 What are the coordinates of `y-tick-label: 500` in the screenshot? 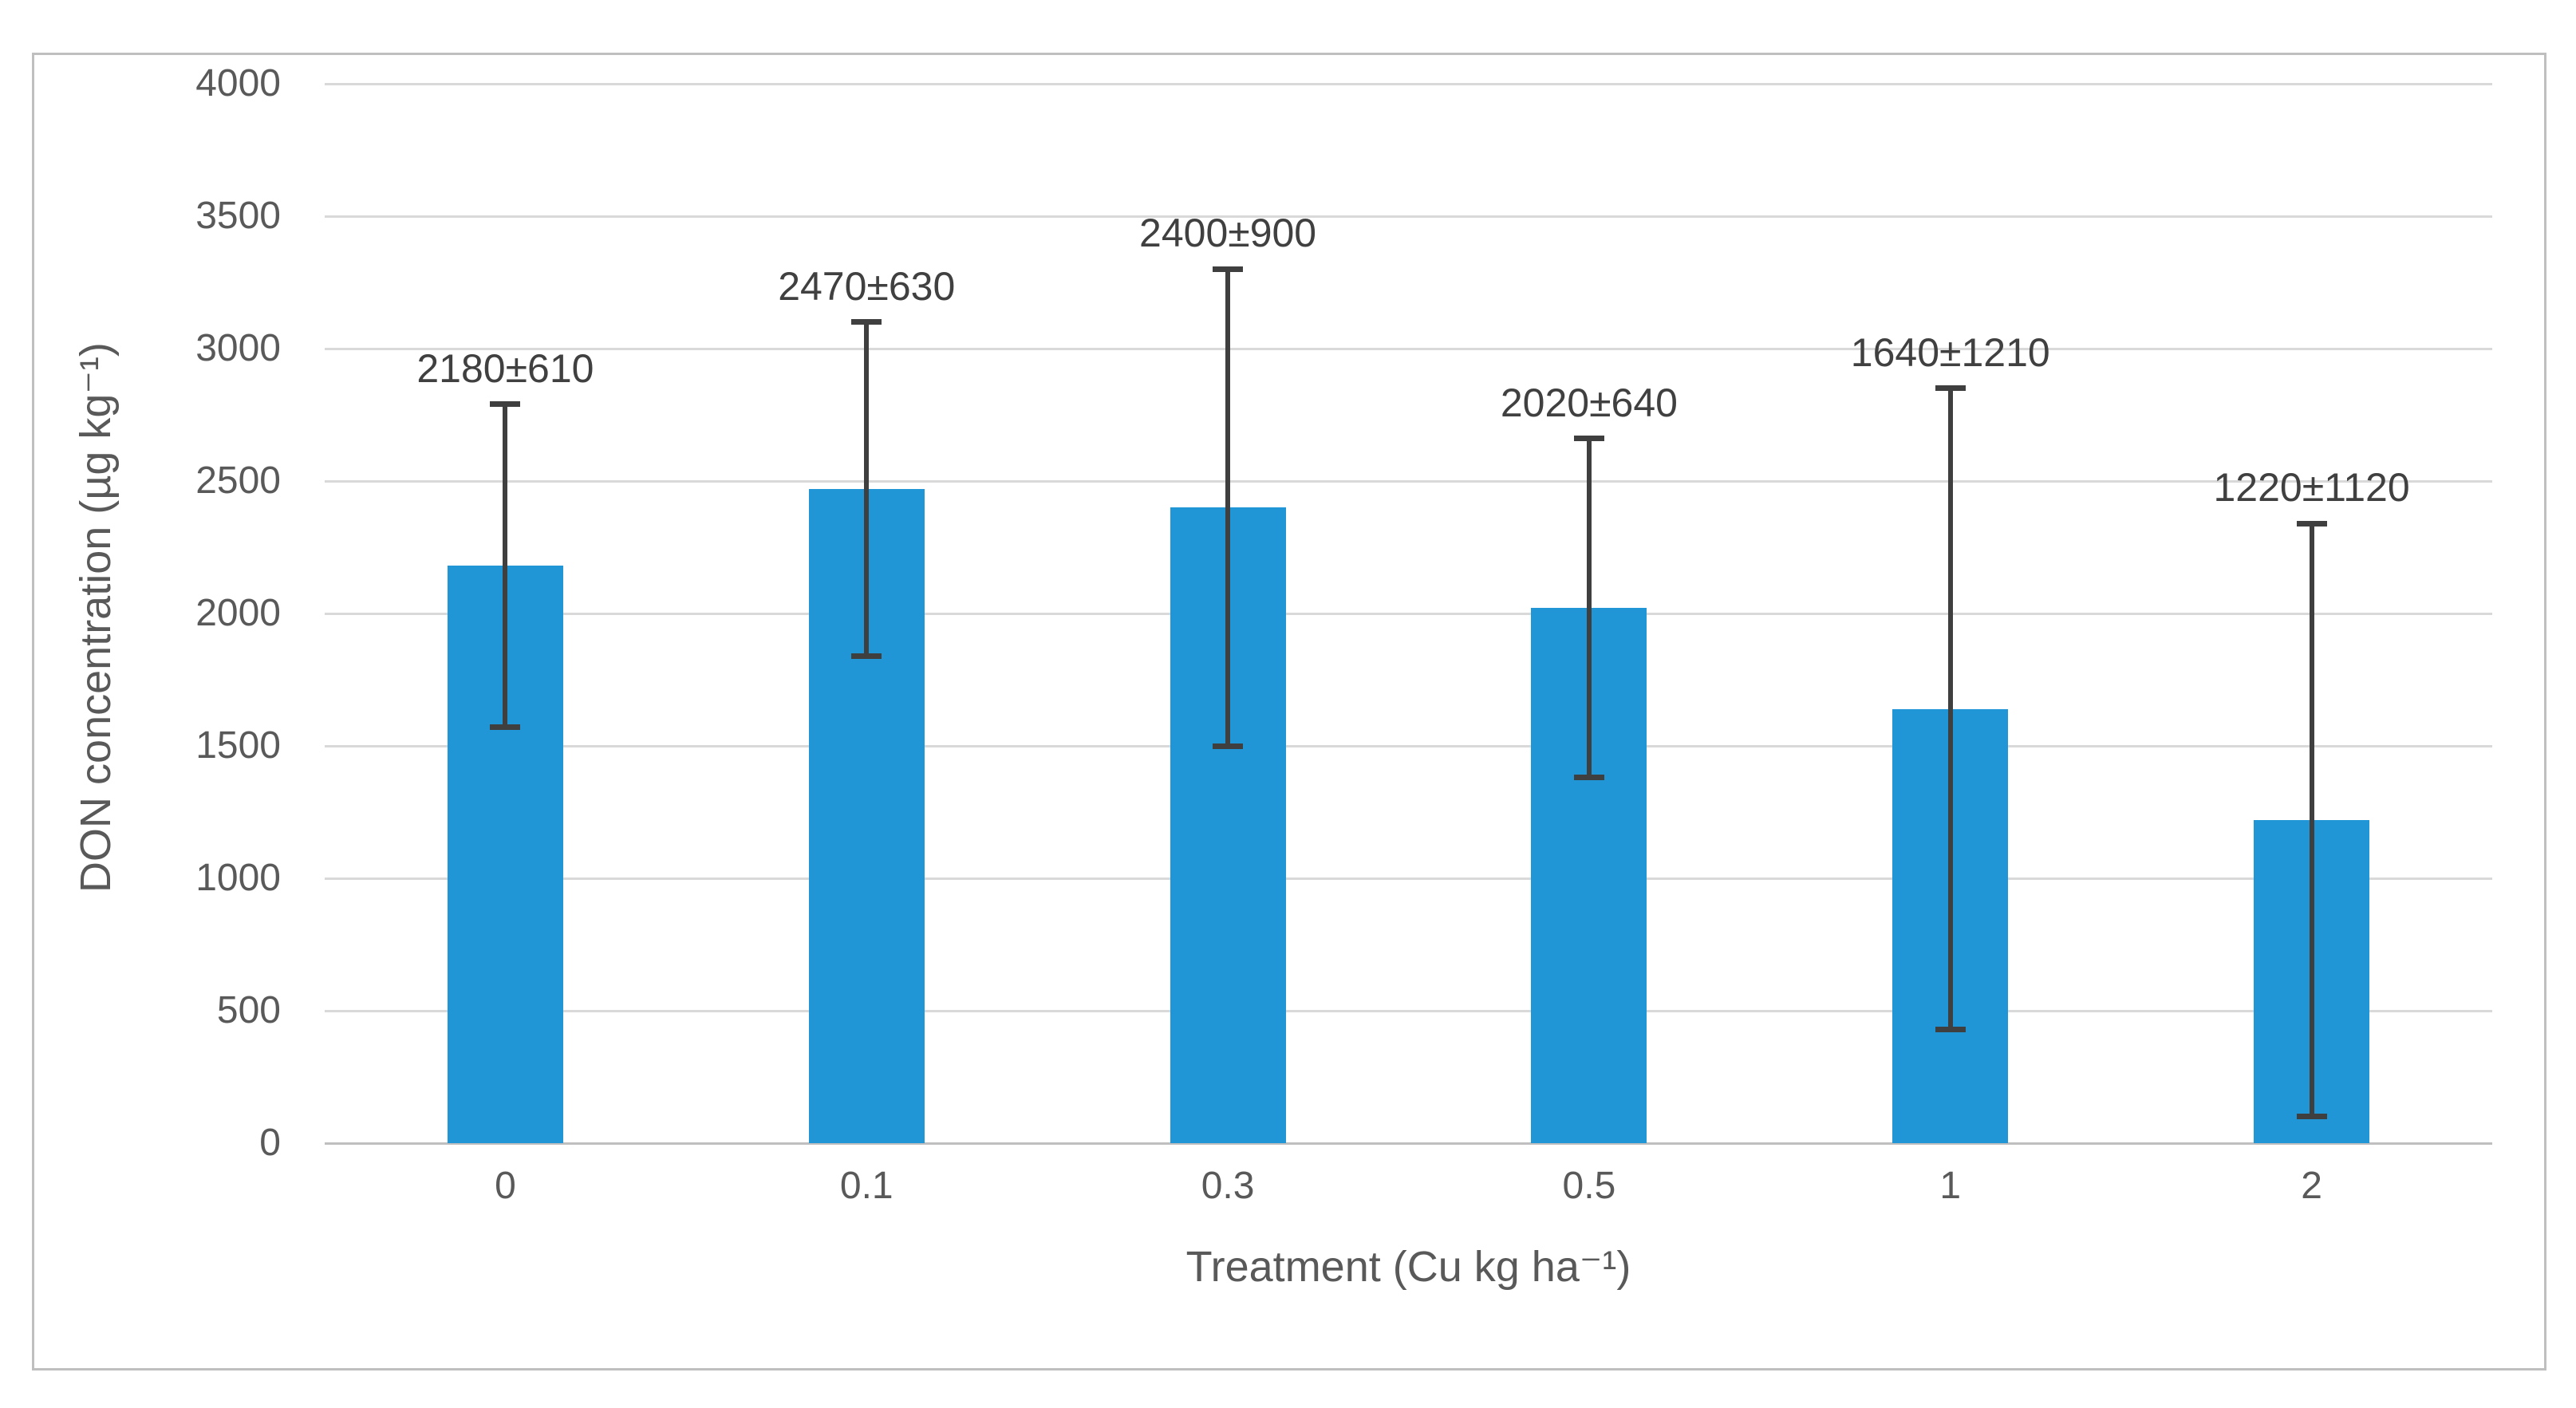 It's located at (248, 1010).